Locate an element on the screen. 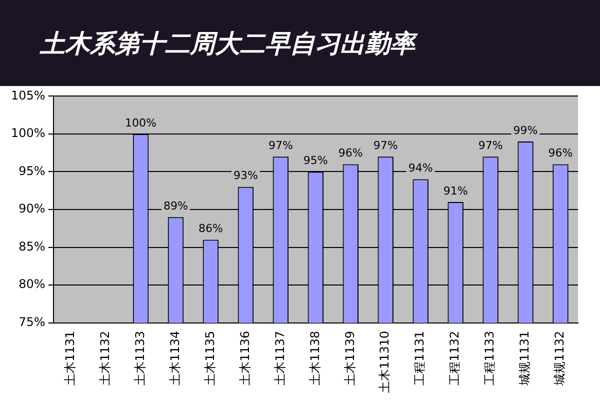 The image size is (600, 400). y-tick-label: 75% is located at coordinates (32, 321).